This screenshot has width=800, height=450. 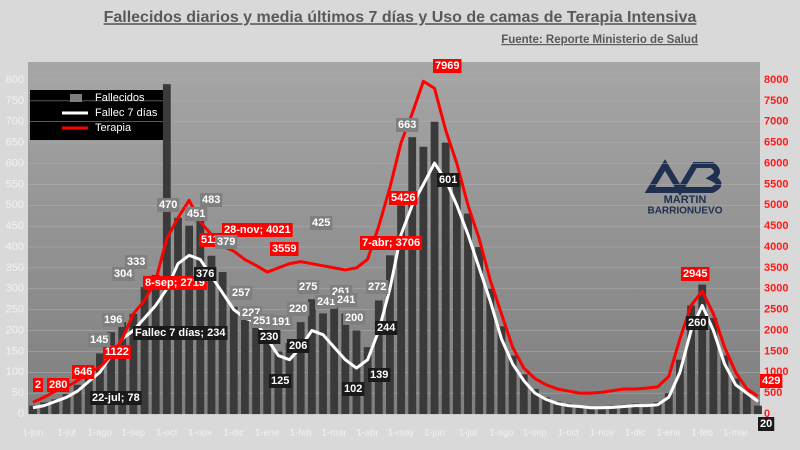 What do you see at coordinates (448, 180) in the screenshot?
I see `avg-label: 601` at bounding box center [448, 180].